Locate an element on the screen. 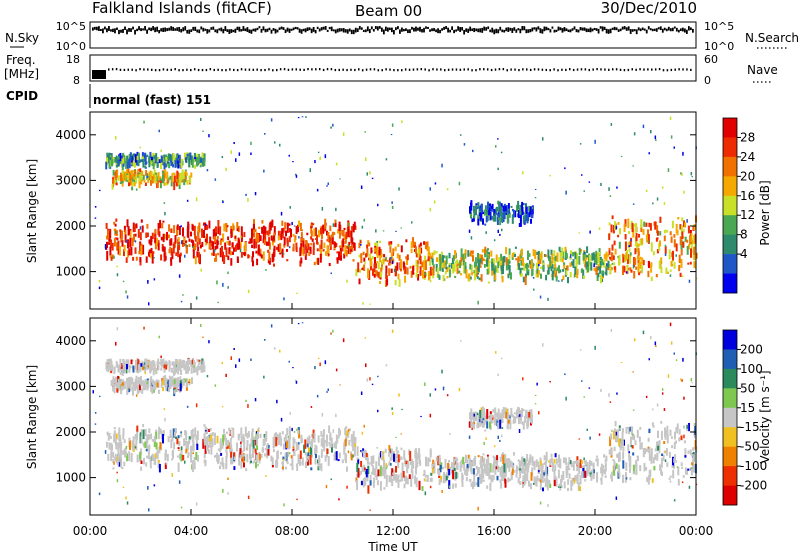 Image resolution: width=800 pixels, height=554 pixels. freq-sample is located at coordinates (331, 69).